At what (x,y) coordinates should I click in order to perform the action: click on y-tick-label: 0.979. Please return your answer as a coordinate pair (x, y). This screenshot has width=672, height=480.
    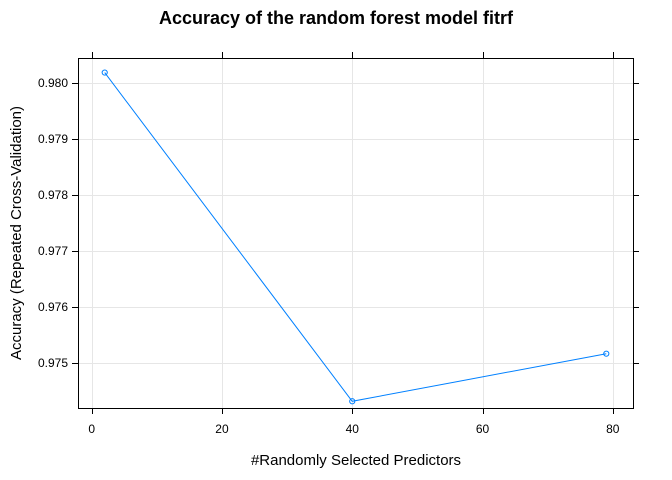
    Looking at the image, I should click on (53, 139).